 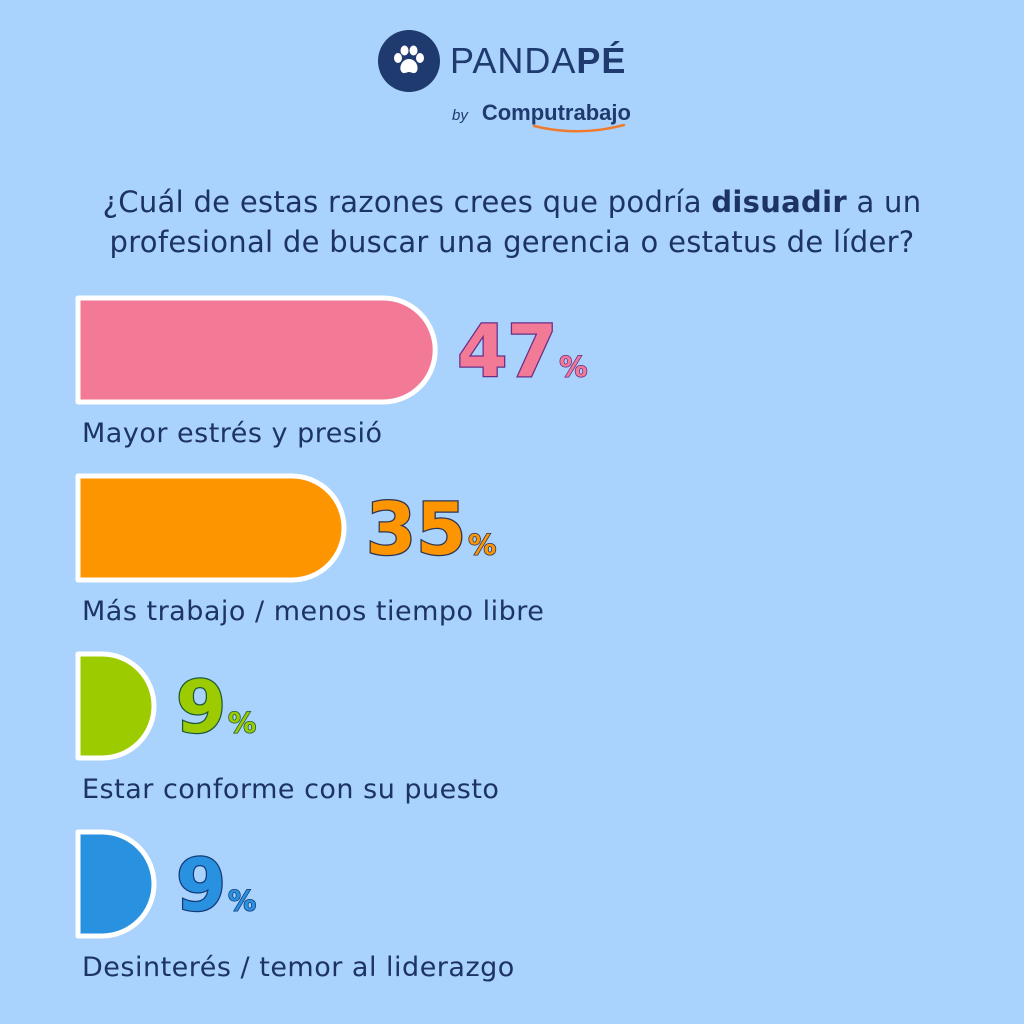 What do you see at coordinates (579, 128) in the screenshot?
I see `swoosh-icon` at bounding box center [579, 128].